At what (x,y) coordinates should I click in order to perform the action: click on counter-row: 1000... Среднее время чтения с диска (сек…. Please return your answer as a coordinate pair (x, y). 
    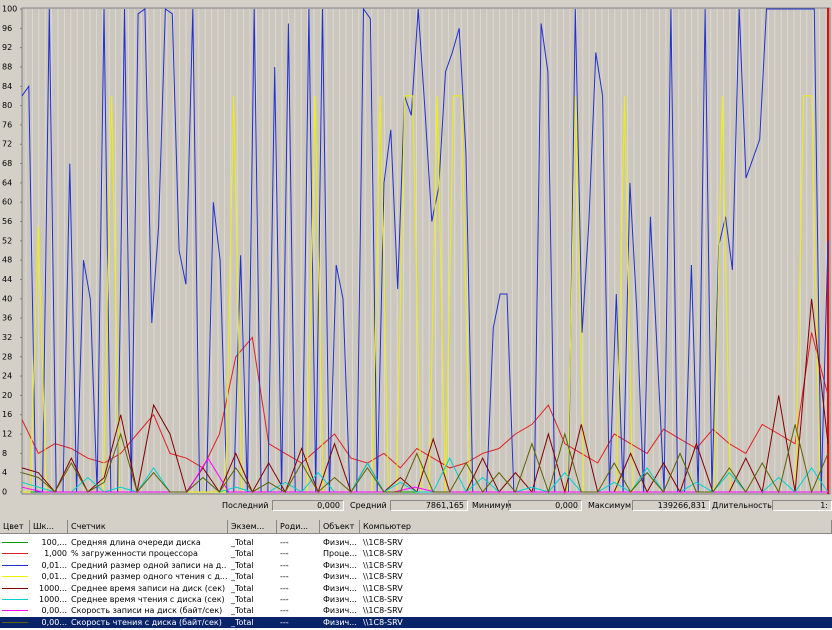
    Looking at the image, I should click on (416, 599).